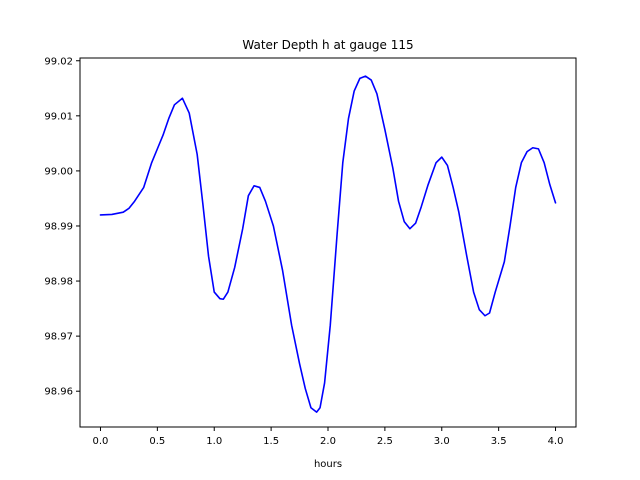 Image resolution: width=640 pixels, height=480 pixels. What do you see at coordinates (442, 441) in the screenshot?
I see `x-tick-label: 3.0` at bounding box center [442, 441].